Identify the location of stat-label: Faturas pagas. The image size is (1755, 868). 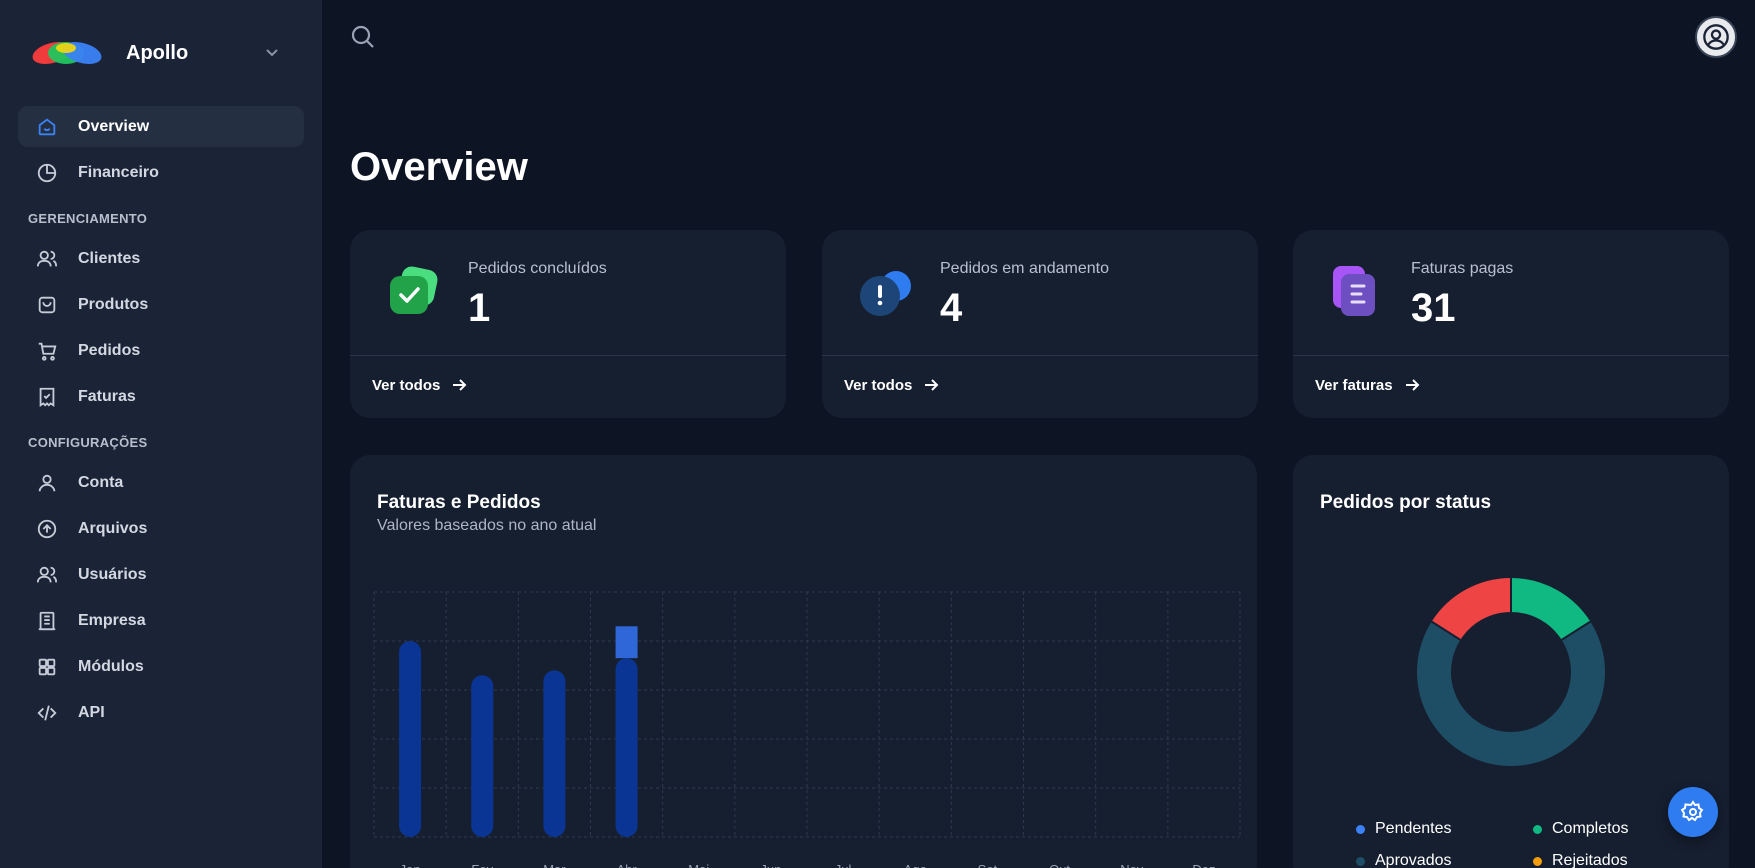
(1462, 268).